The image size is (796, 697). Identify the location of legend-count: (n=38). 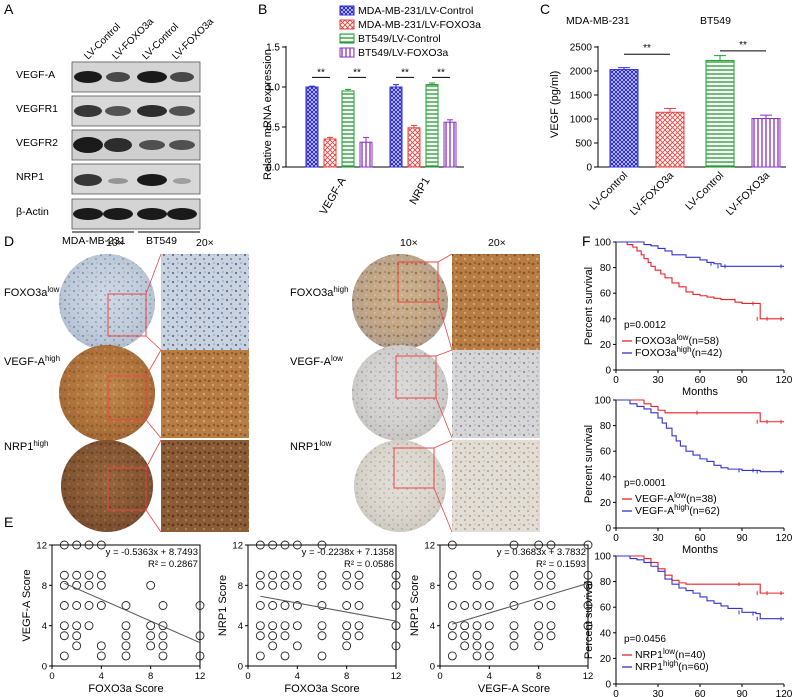
(701, 499).